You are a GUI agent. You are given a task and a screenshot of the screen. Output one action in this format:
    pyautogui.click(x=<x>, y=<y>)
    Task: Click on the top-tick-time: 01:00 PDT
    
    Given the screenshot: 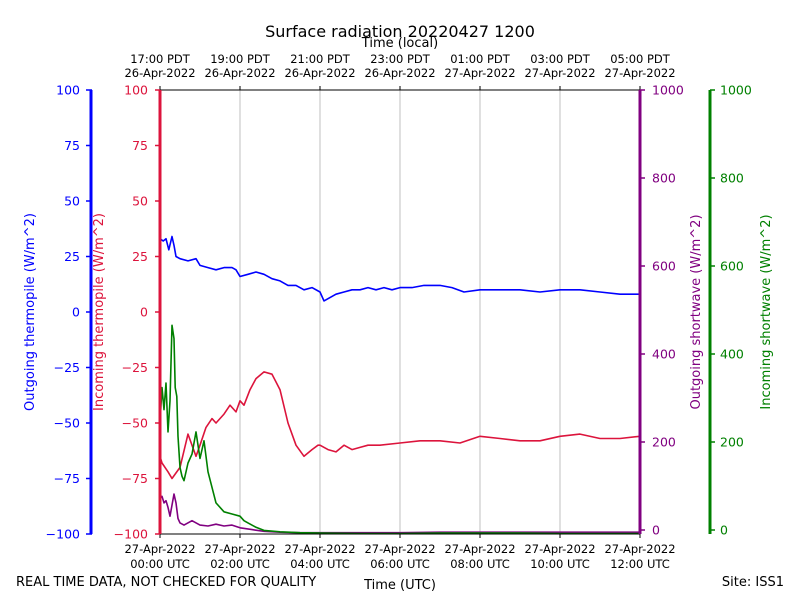 What is the action you would take?
    pyautogui.click(x=480, y=59)
    